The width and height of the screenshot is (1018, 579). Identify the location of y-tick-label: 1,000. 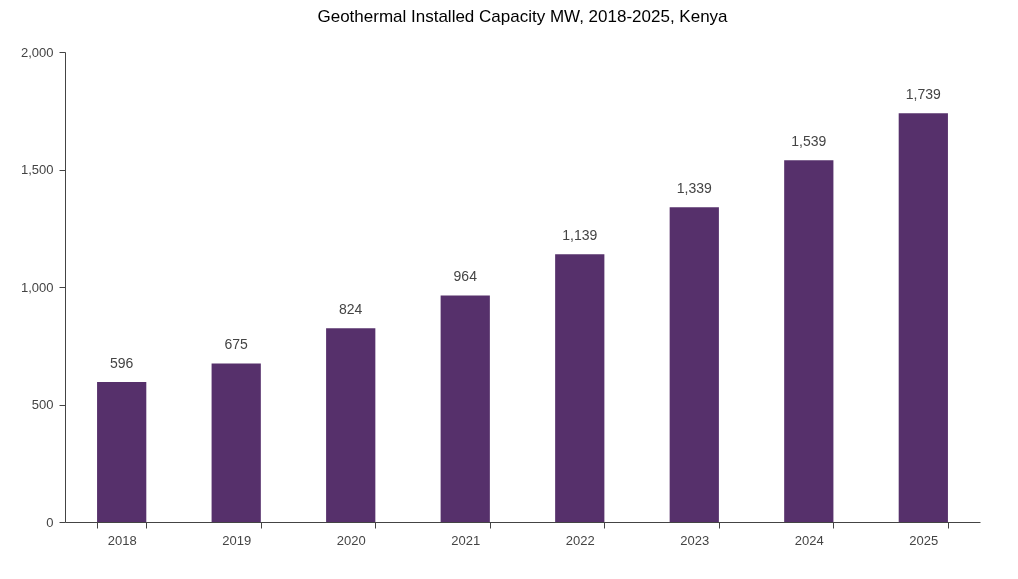
(37, 287).